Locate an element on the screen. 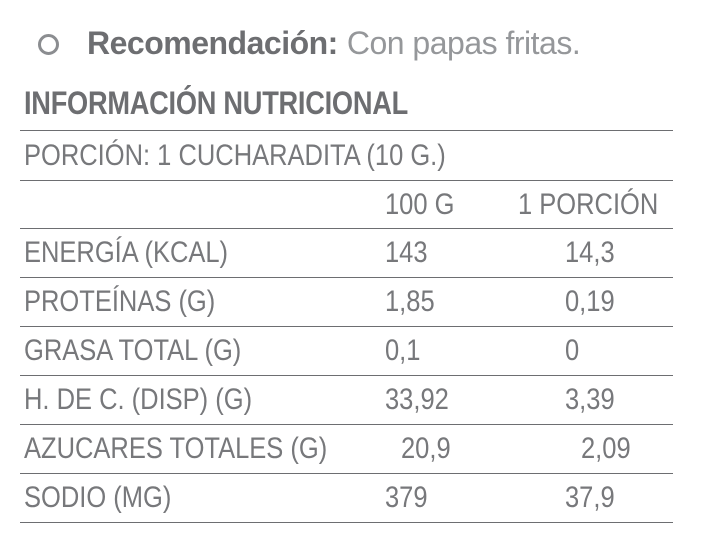 This screenshot has width=706, height=554. portion-text-cell: PORCIÓN: 1 CUCHARADITA (10 G.) is located at coordinates (270, 156).